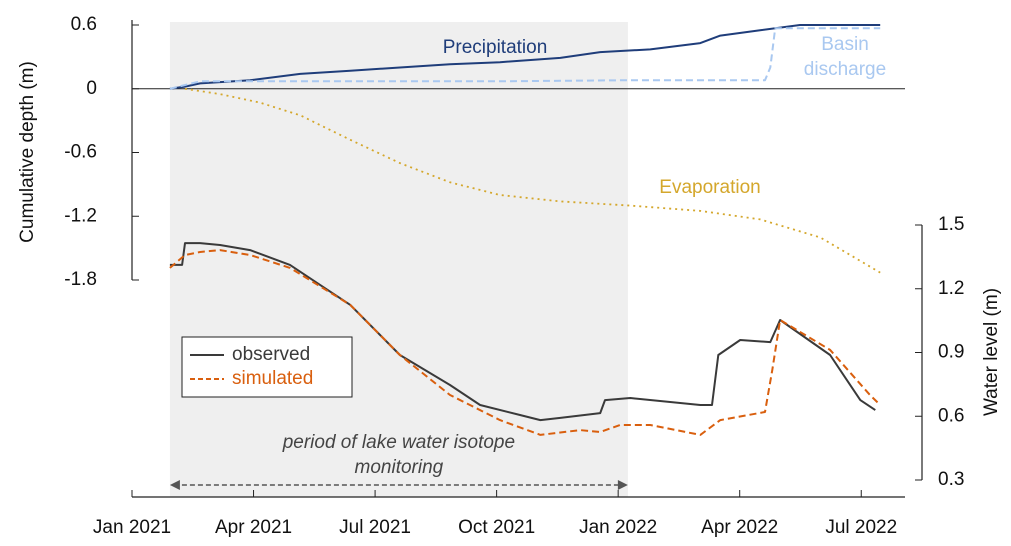 The width and height of the screenshot is (1011, 546). Describe the element at coordinates (495, 47) in the screenshot. I see `series-label: Precipitation` at that location.